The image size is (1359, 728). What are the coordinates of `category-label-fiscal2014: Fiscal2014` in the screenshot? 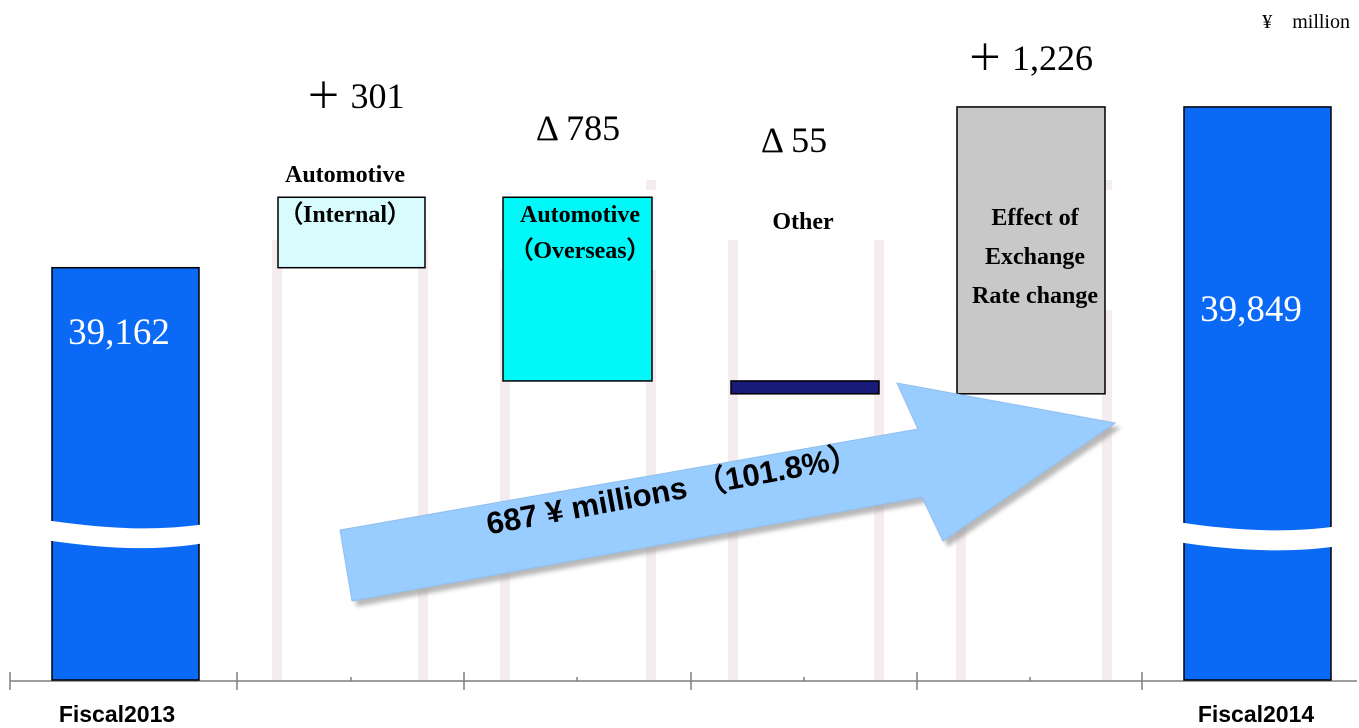 It's located at (1256, 714).